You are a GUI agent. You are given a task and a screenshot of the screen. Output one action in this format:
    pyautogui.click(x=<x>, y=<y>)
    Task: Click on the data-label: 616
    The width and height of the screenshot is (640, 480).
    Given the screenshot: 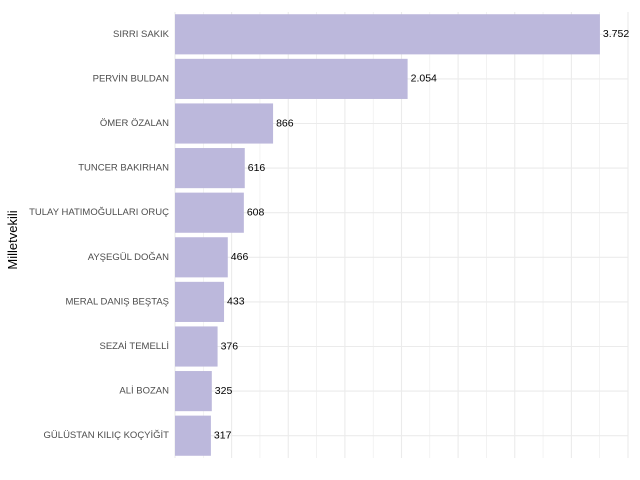 What is the action you would take?
    pyautogui.click(x=257, y=168)
    